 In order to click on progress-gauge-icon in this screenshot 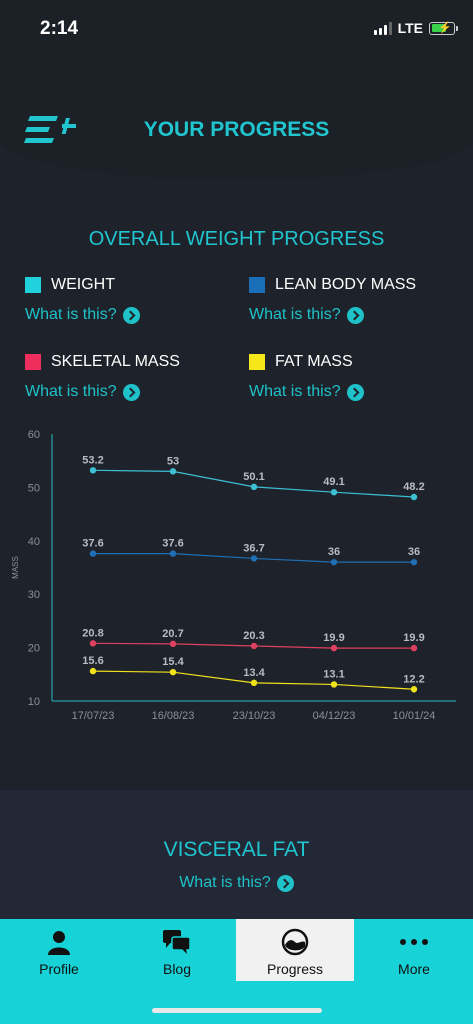, I will do `click(295, 942)`.